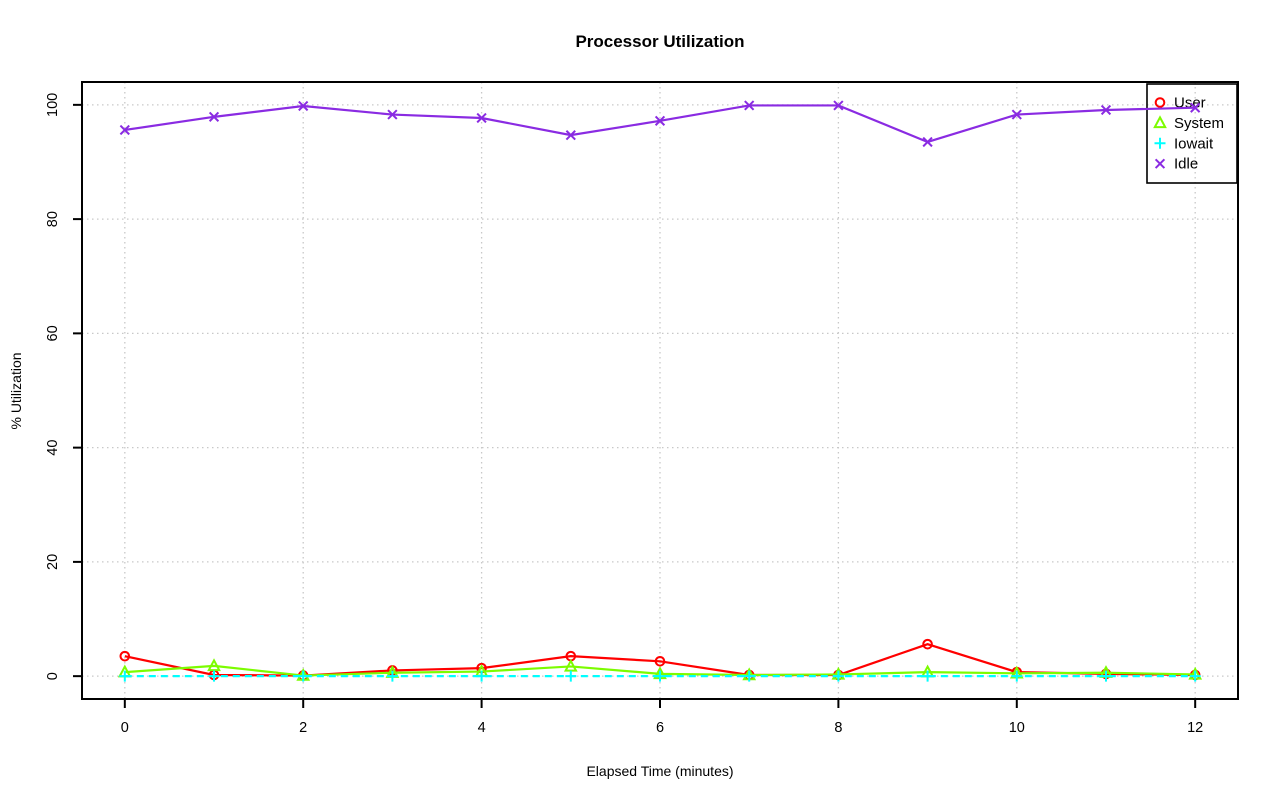 The image size is (1280, 801). Describe the element at coordinates (1017, 728) in the screenshot. I see `x-tick-label: 10` at that location.